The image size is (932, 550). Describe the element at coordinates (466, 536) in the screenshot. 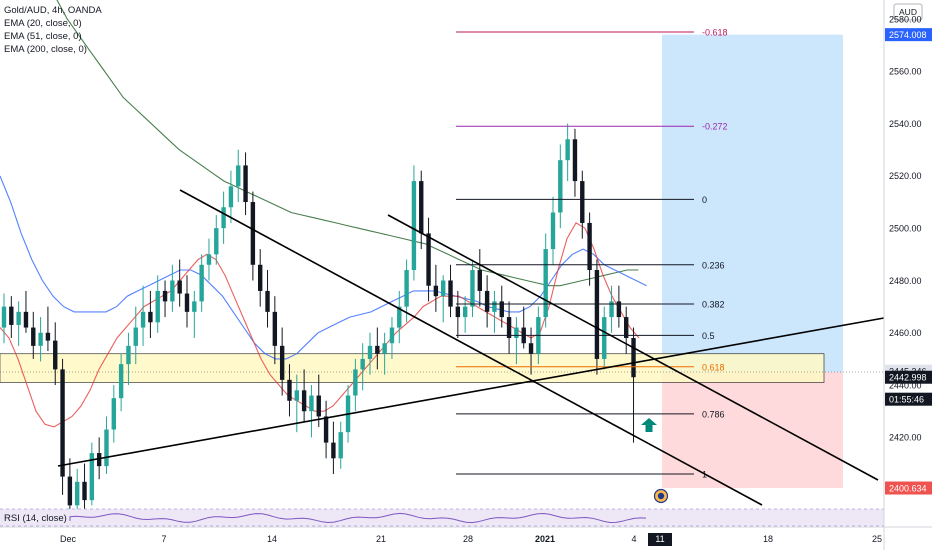

I see `time-axis: Dec71421282021411182511` at that location.